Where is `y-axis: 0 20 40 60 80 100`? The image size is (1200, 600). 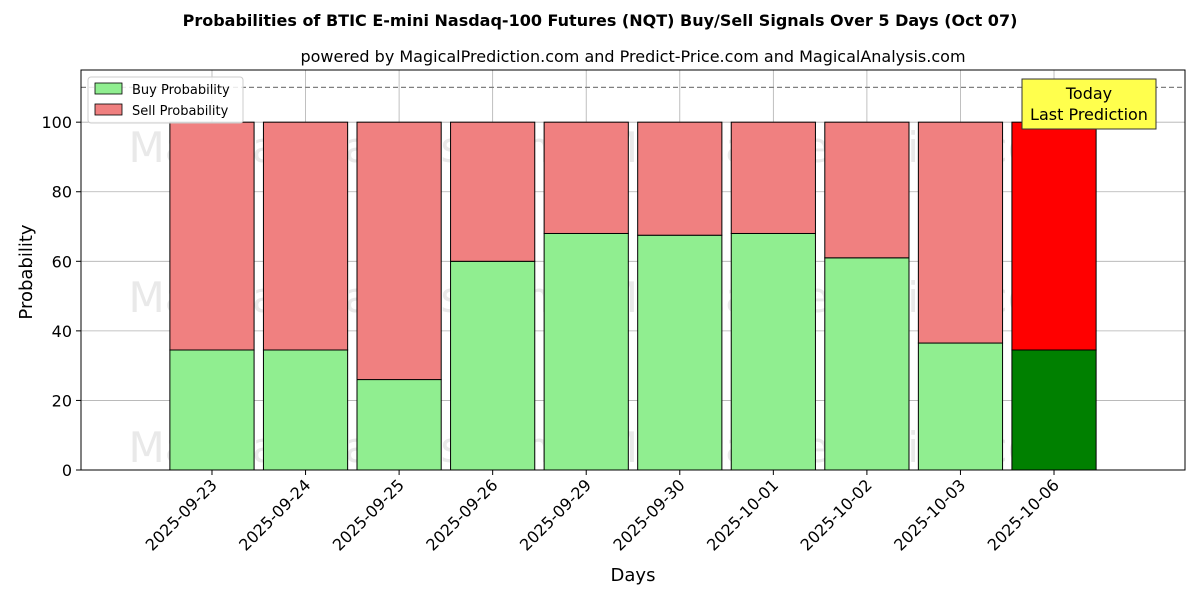 y-axis: 0 20 40 60 80 100 is located at coordinates (61, 296).